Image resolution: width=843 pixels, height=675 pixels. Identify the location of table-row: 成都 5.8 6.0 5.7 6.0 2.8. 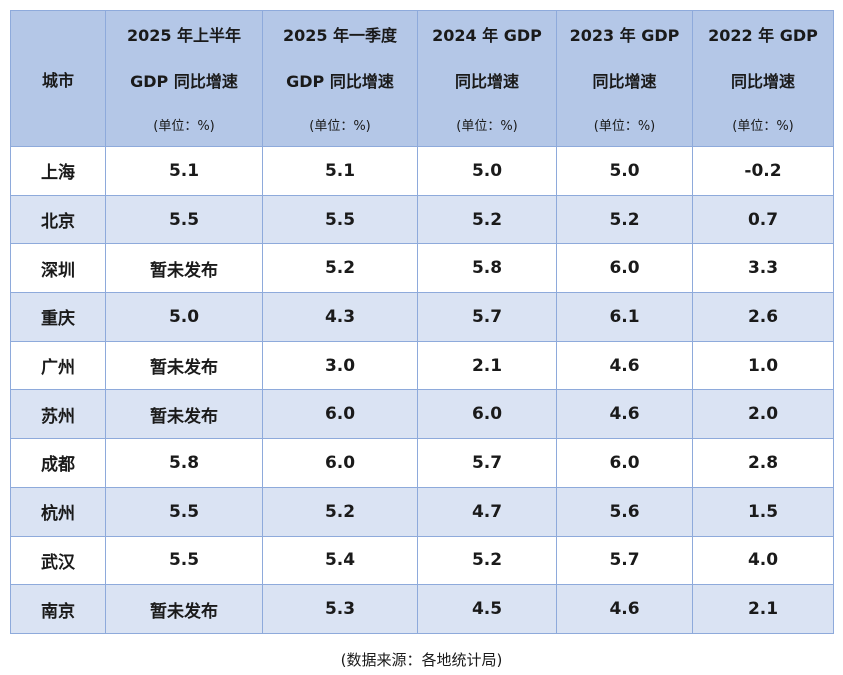
(422, 463).